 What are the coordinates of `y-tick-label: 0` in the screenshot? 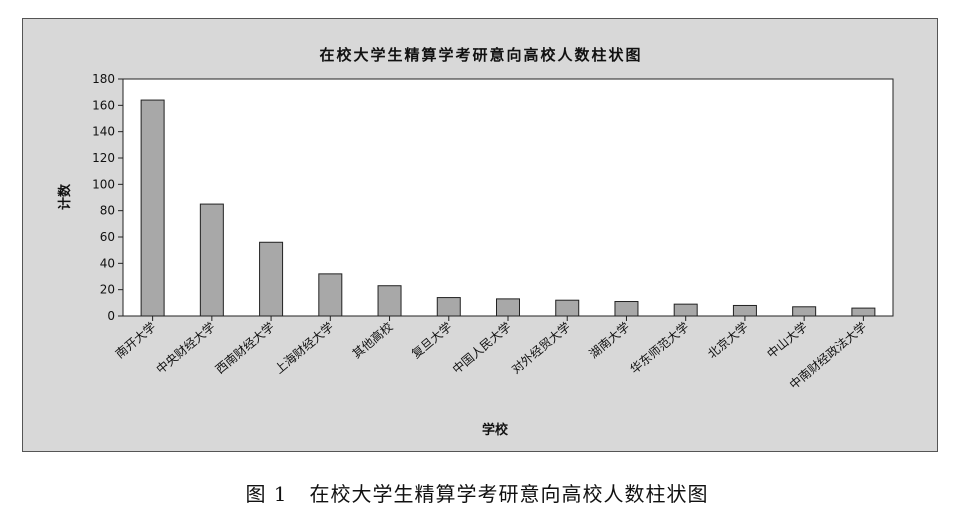 It's located at (111, 316).